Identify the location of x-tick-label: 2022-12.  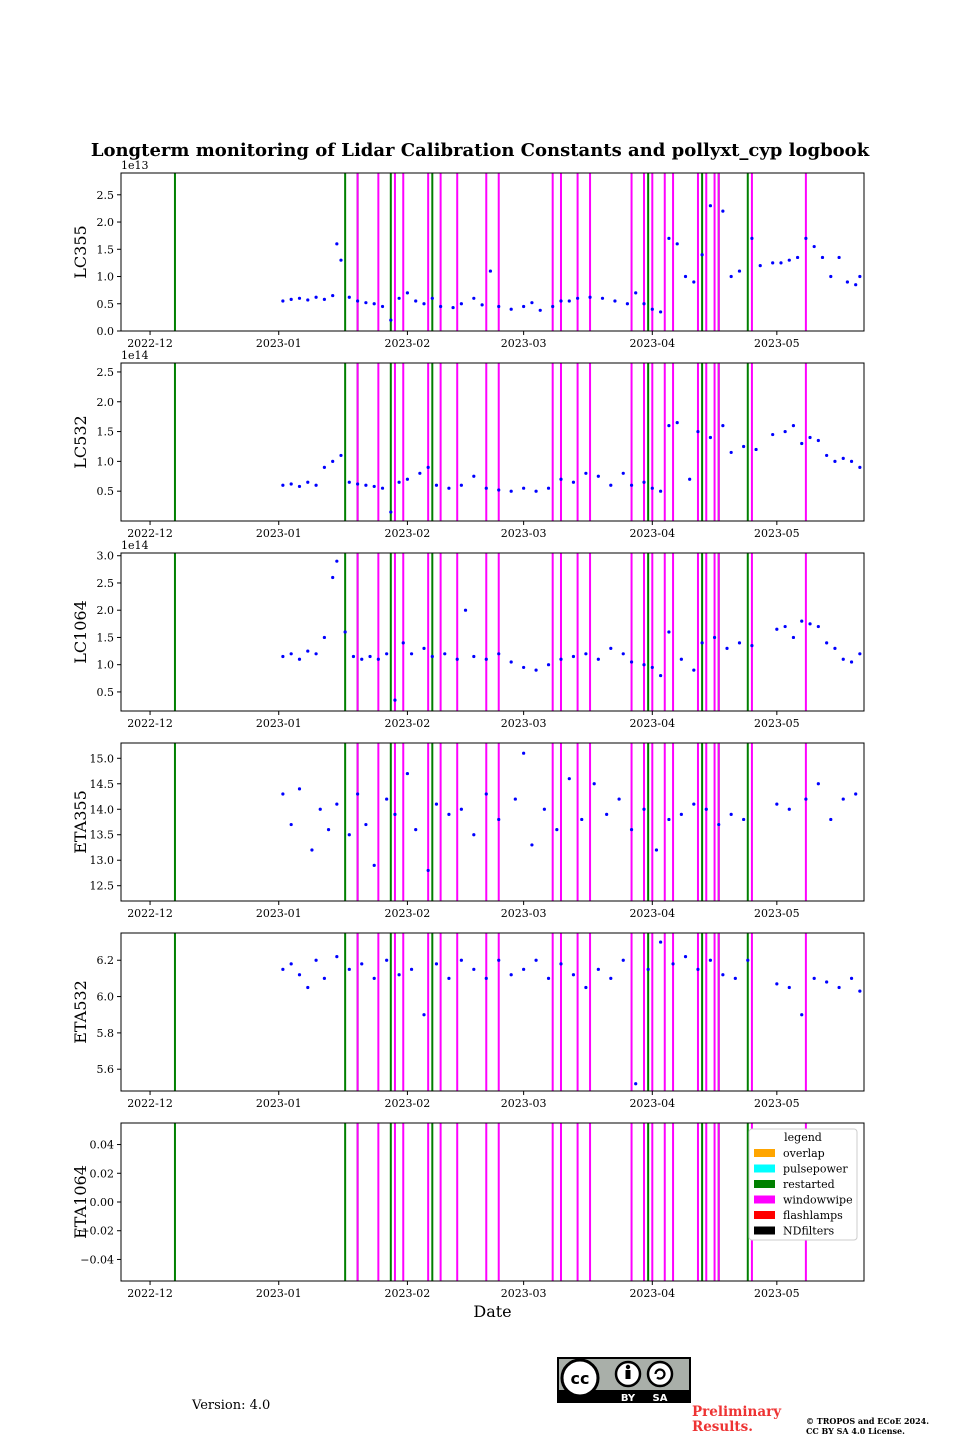
(150, 1103).